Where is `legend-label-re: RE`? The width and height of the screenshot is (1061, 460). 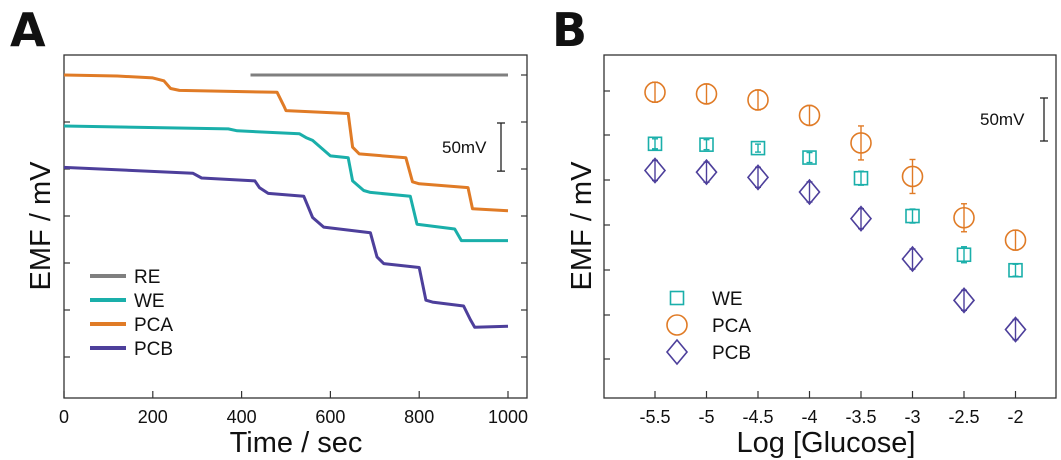 legend-label-re: RE is located at coordinates (147, 277).